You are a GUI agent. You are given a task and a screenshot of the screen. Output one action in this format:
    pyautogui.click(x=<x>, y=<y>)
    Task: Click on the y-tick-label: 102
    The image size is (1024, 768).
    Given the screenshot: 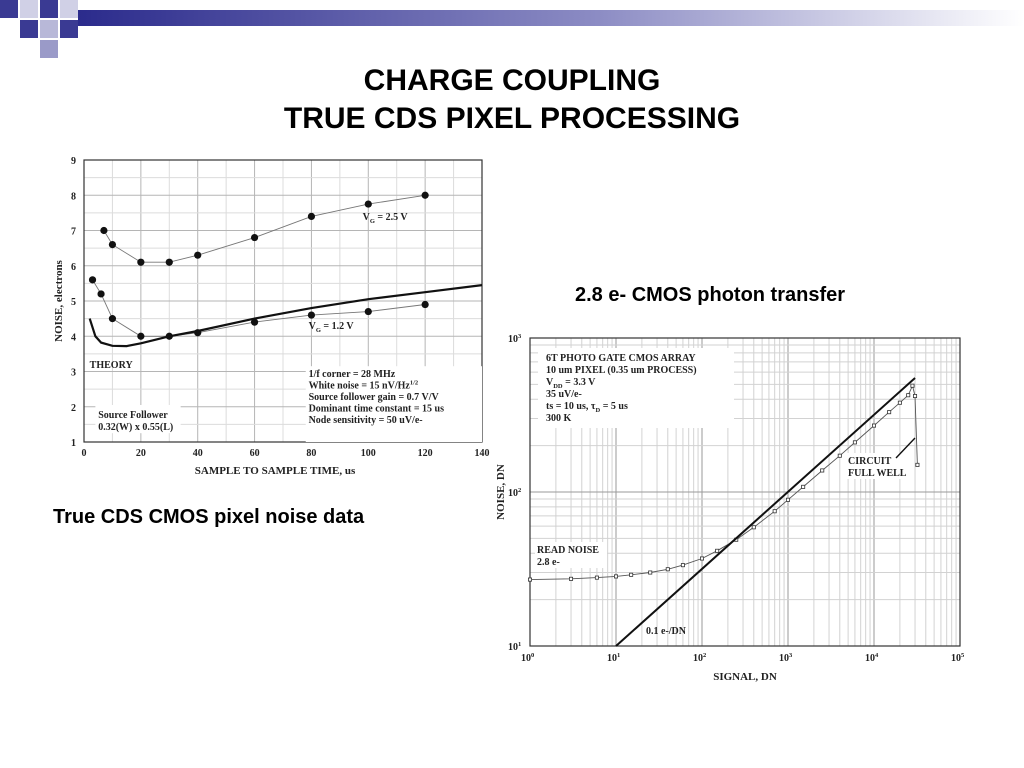 What is the action you would take?
    pyautogui.click(x=514, y=493)
    